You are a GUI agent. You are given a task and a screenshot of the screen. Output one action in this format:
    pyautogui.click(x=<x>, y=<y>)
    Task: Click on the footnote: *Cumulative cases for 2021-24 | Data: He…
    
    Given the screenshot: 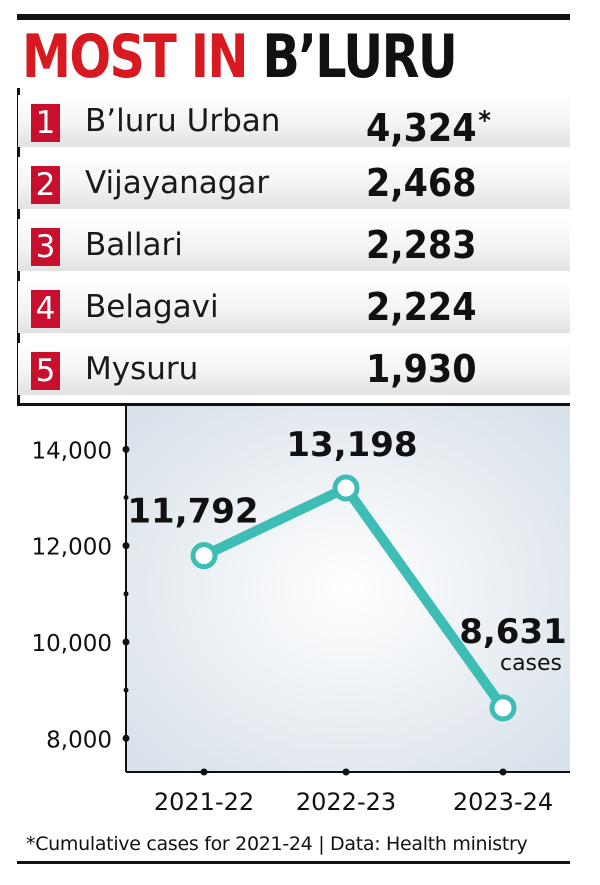 What is the action you would take?
    pyautogui.click(x=277, y=844)
    